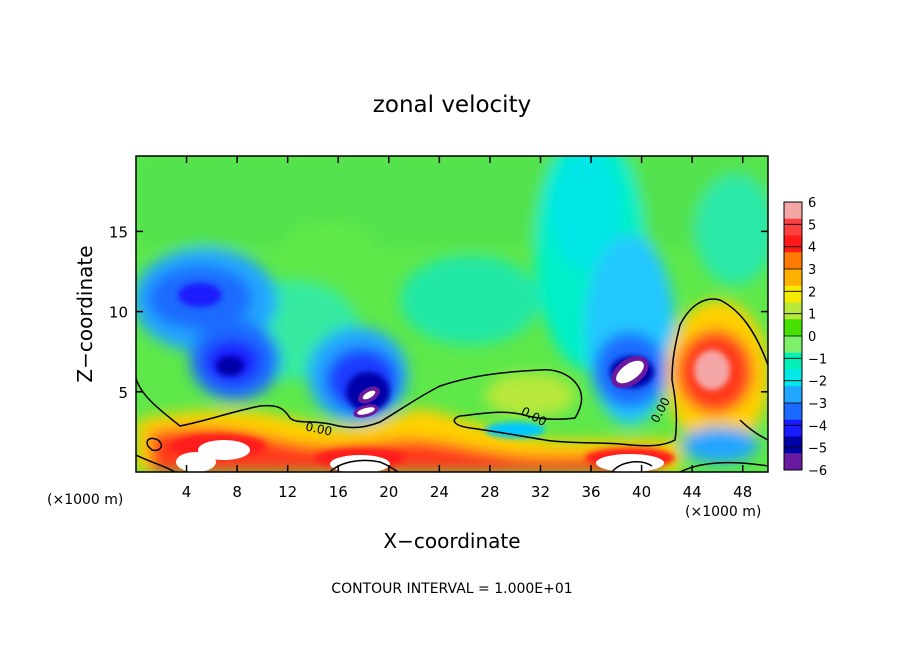 The height and width of the screenshot is (654, 904). Describe the element at coordinates (224, 450) in the screenshot. I see `white-core-left-a` at that location.